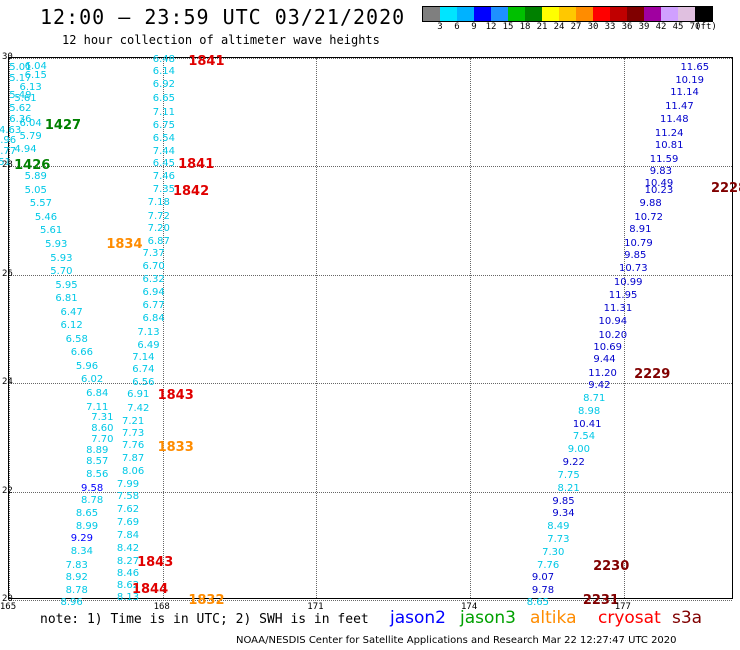  I want to click on wave-height-value: 8.46, so click(128, 573).